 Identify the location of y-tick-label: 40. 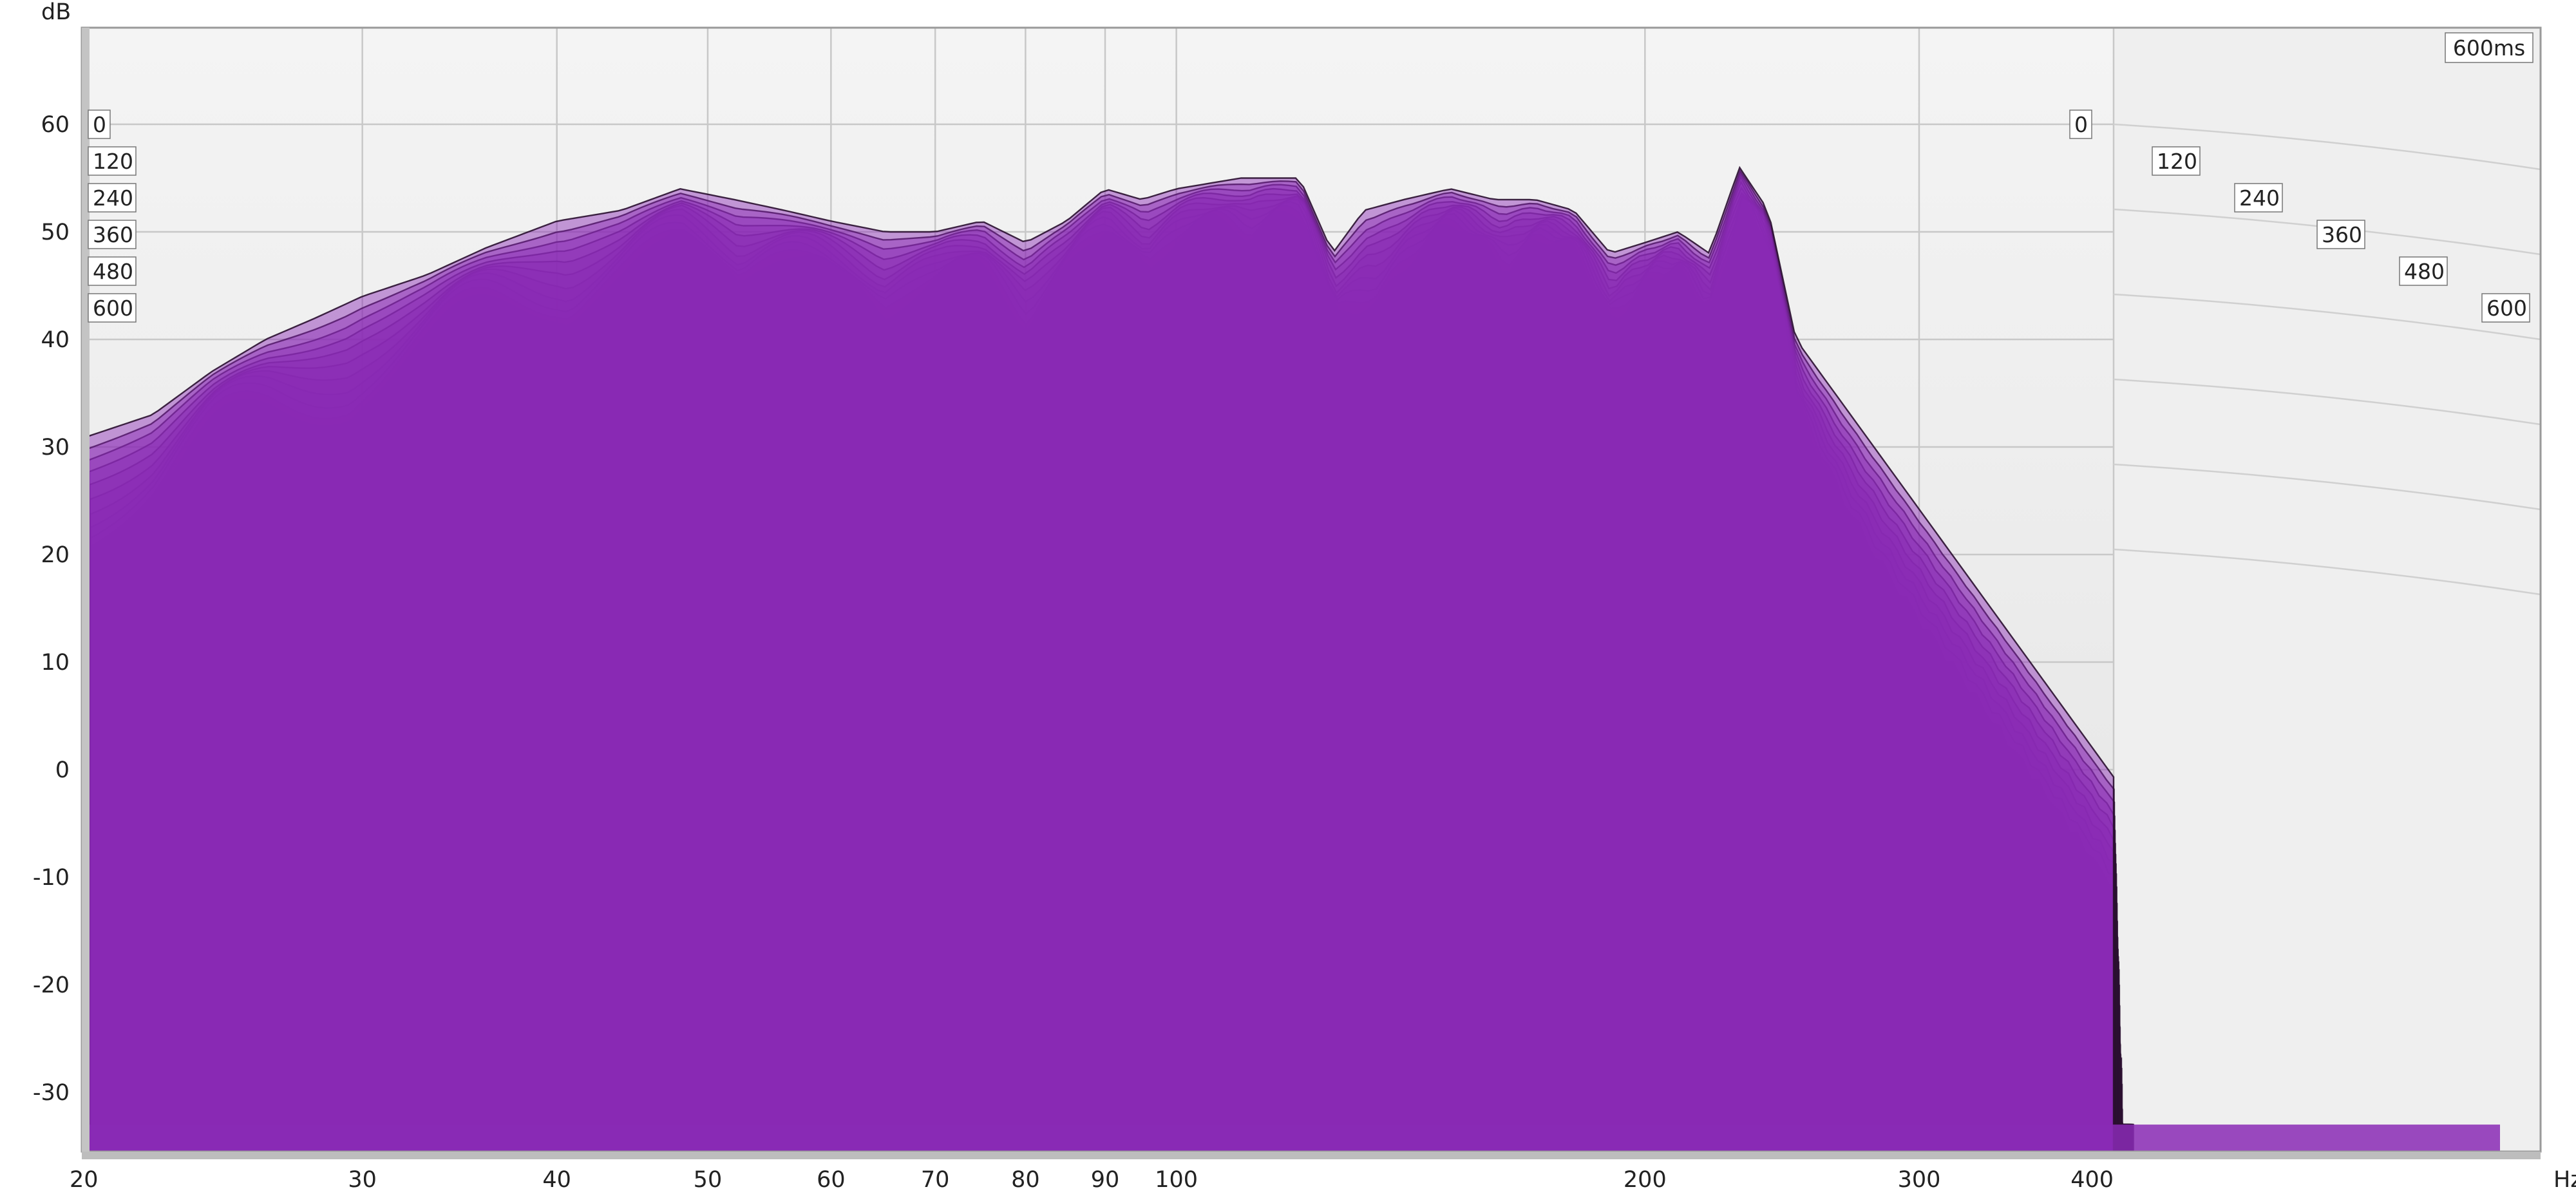
(56, 340).